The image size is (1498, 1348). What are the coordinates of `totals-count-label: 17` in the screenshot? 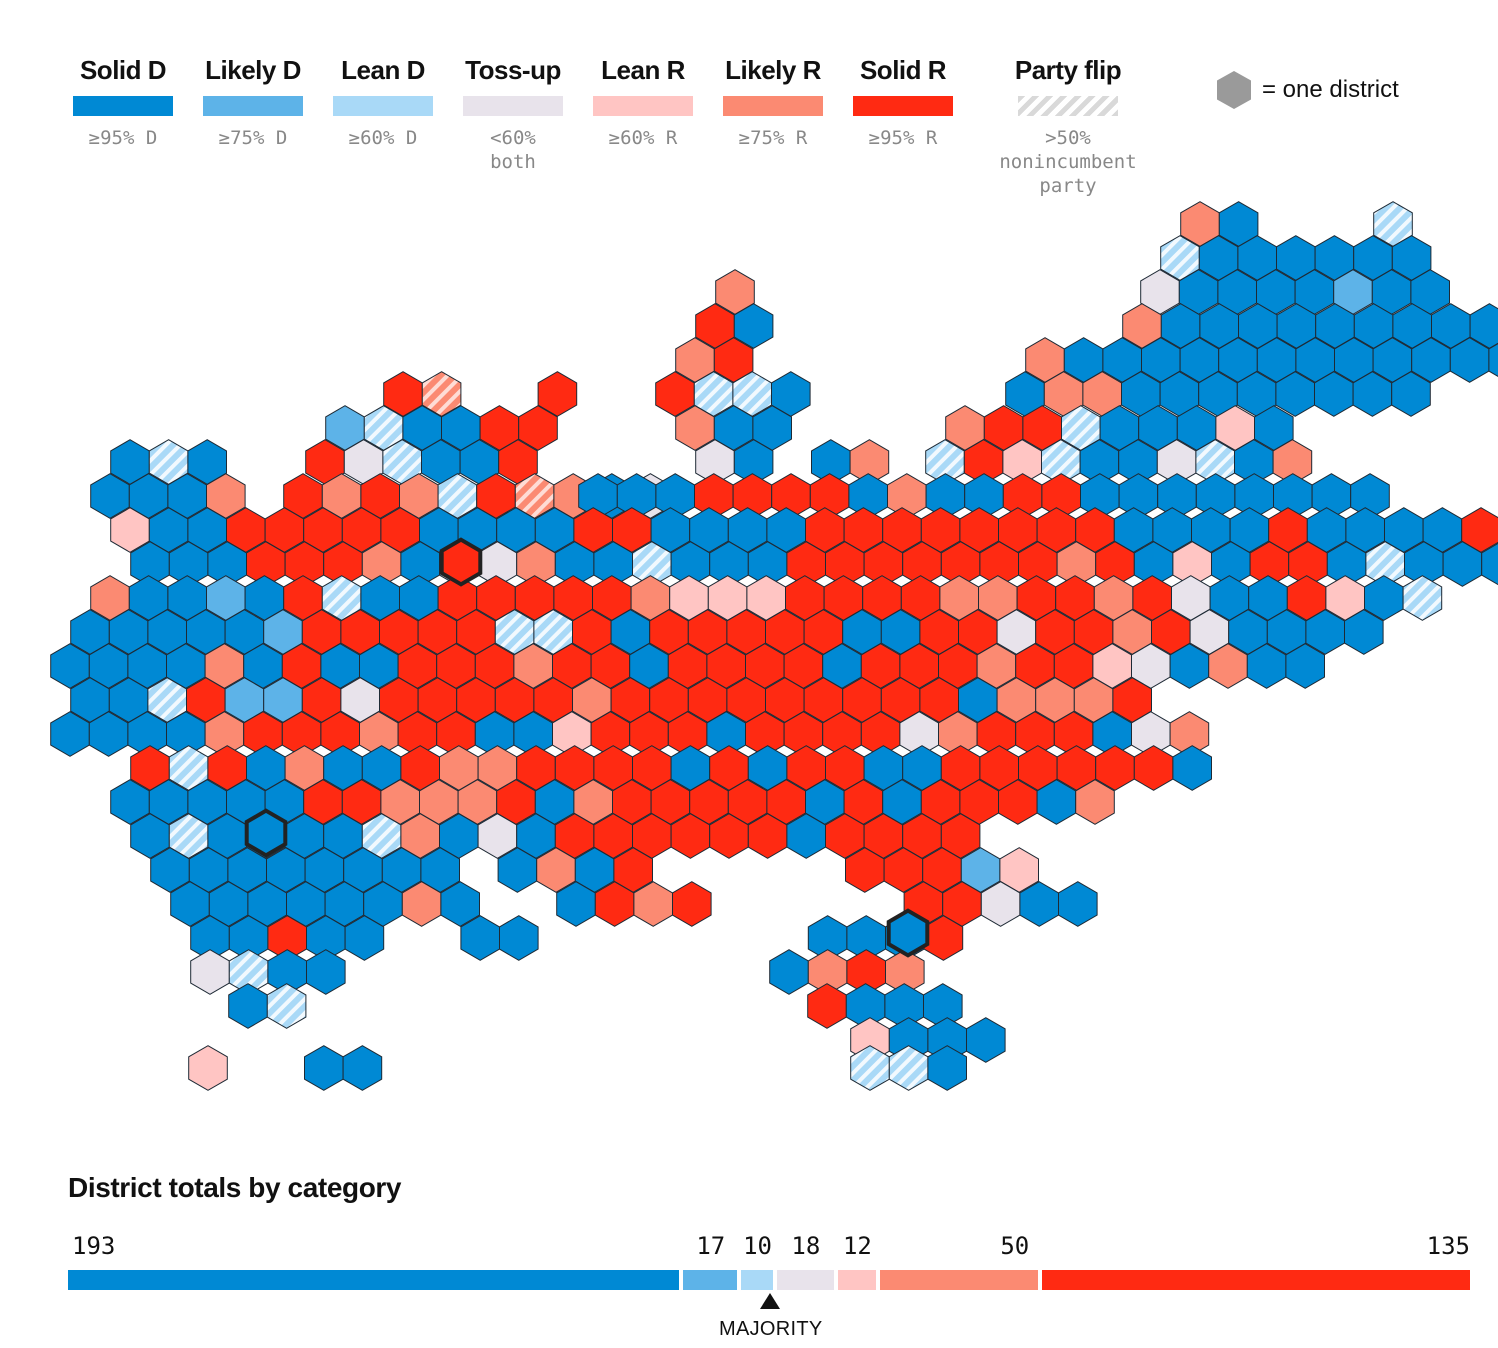 It's located at (711, 1246).